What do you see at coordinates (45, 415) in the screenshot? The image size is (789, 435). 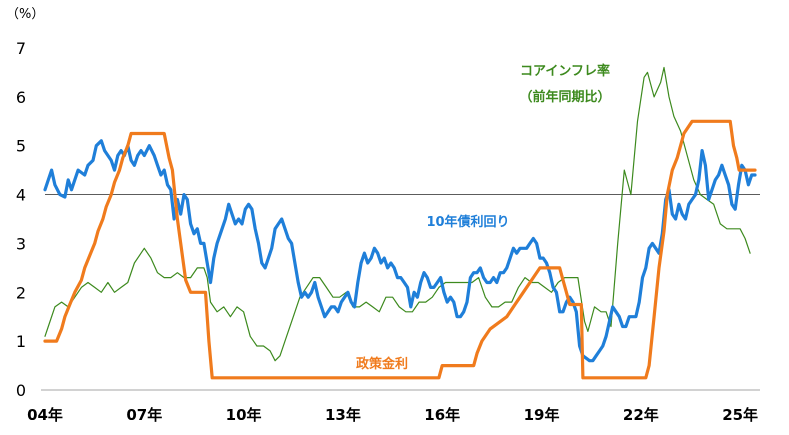 I see `x-tick-label: 04年` at bounding box center [45, 415].